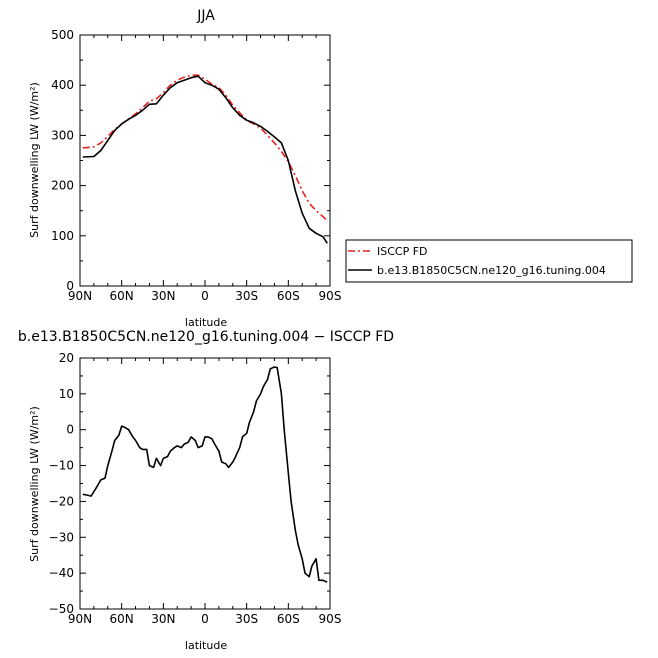  I want to click on top-x-tick-label: 60N, so click(122, 296).